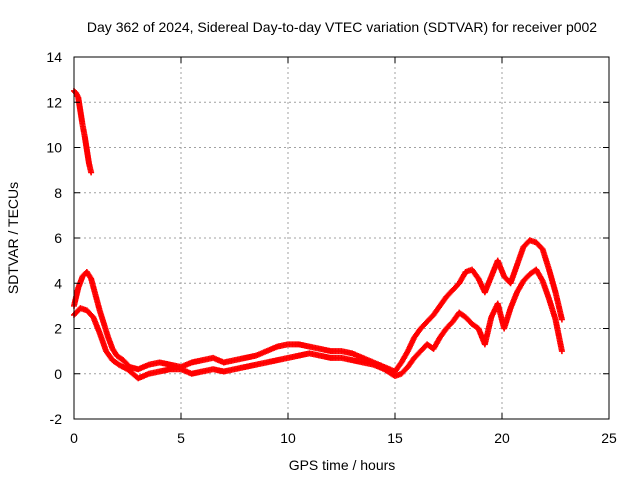 Image resolution: width=640 pixels, height=480 pixels. I want to click on y-tick-label: 8, so click(58, 193).